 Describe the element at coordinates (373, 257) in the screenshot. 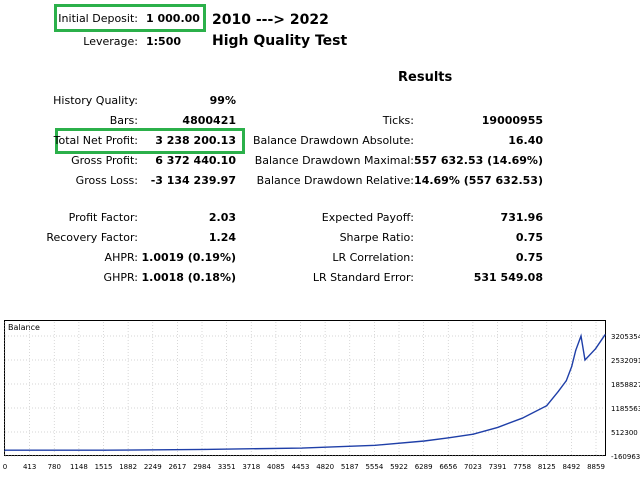

I see `lr-correlation-label: LR Correlation:` at that location.